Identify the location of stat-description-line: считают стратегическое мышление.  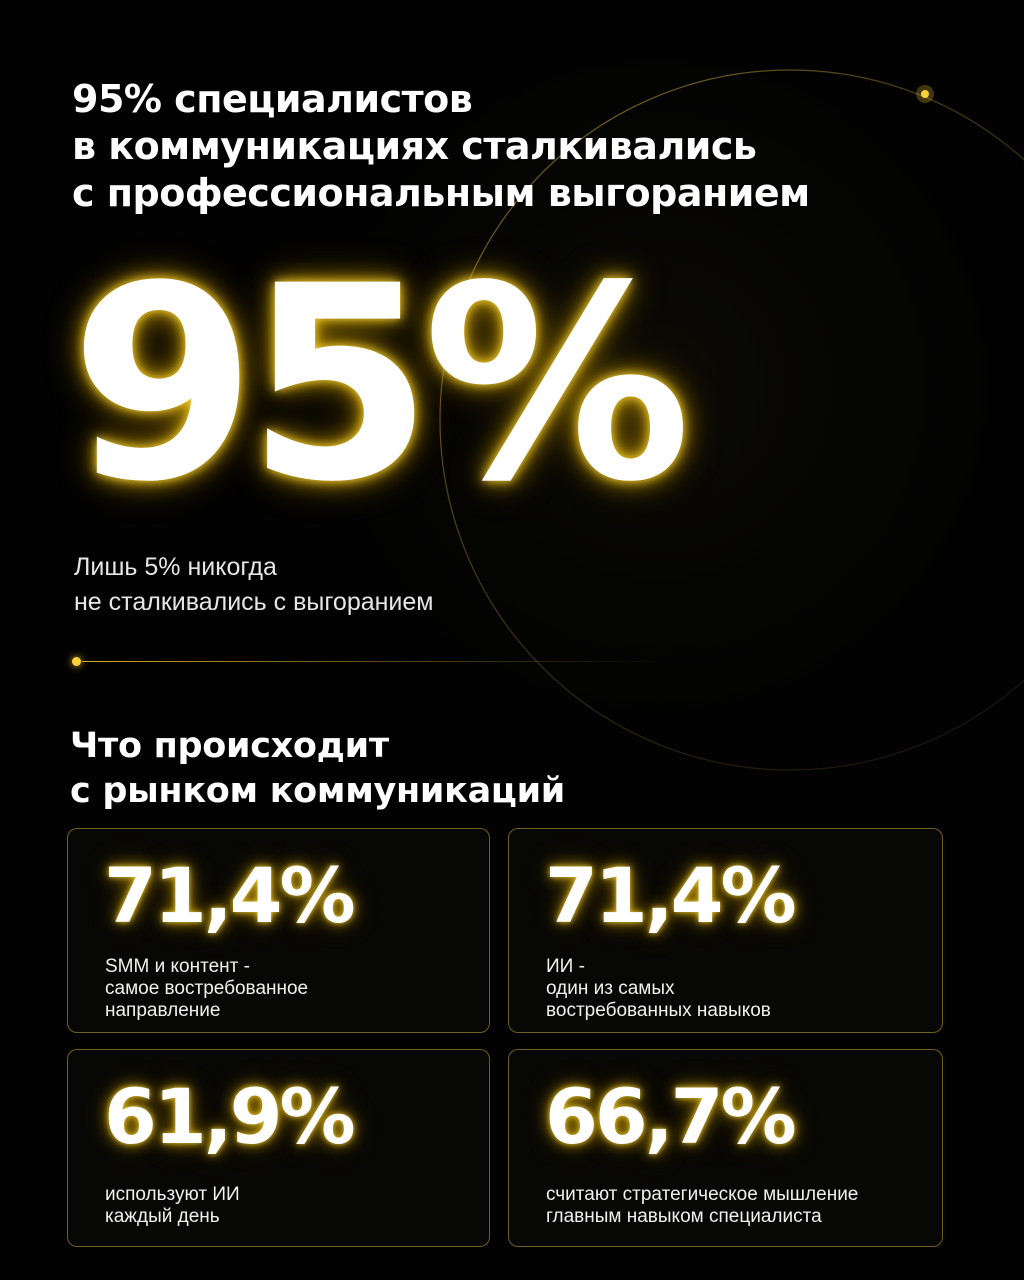
(702, 1194).